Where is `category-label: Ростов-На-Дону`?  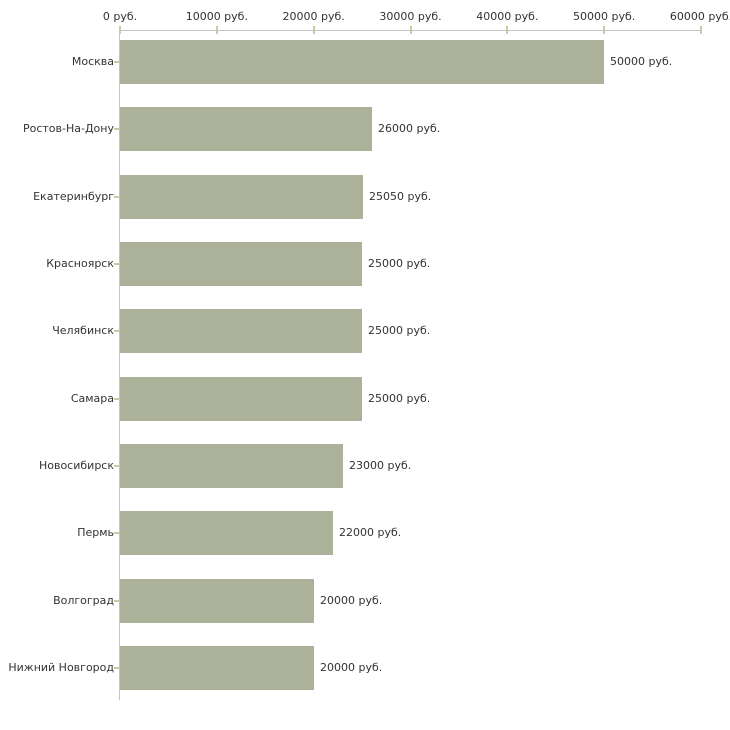 category-label: Ростов-На-Дону is located at coordinates (68, 129).